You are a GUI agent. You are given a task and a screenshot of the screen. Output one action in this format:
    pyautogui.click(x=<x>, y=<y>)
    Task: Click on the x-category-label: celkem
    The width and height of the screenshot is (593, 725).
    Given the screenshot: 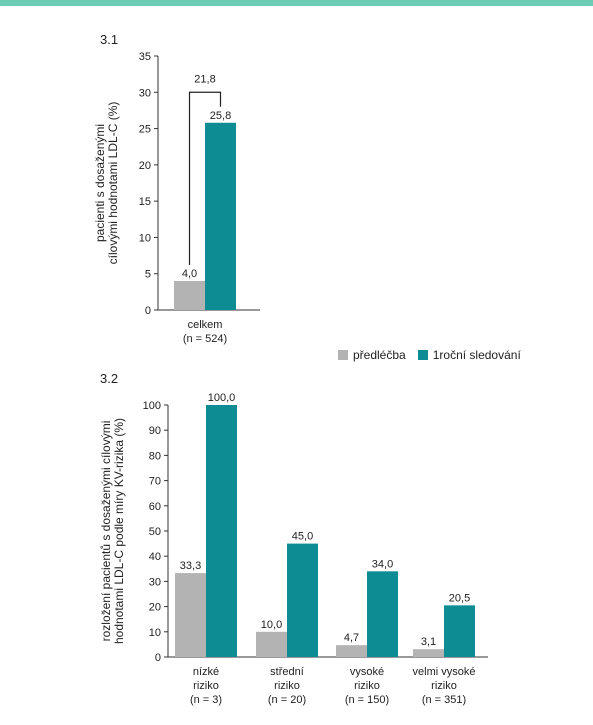 What is the action you would take?
    pyautogui.click(x=205, y=325)
    